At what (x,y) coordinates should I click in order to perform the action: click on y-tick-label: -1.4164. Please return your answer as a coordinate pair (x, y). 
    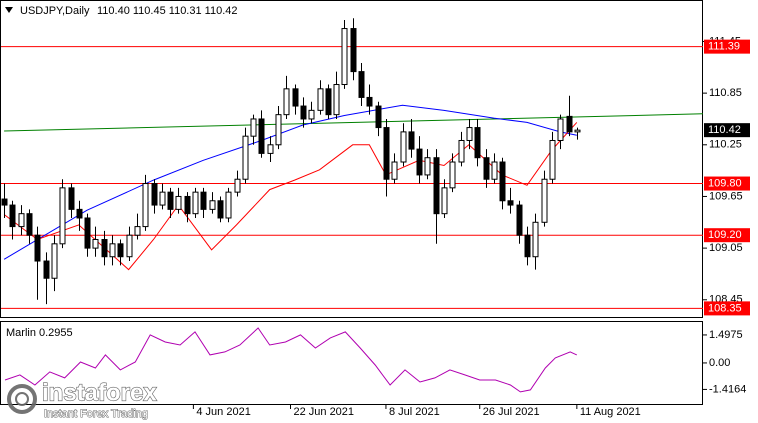
    Looking at the image, I should click on (727, 389).